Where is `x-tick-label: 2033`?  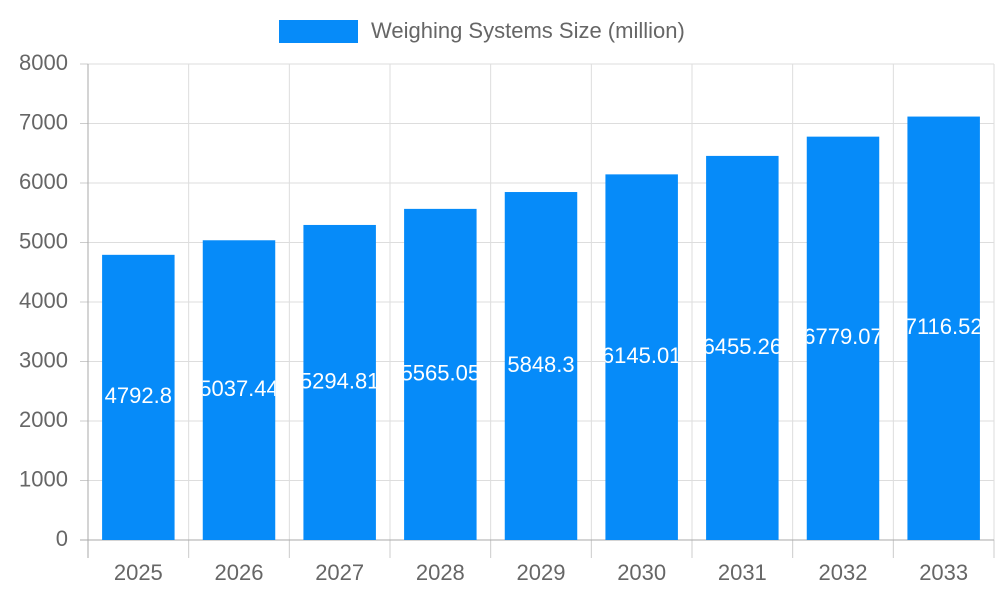 x-tick-label: 2033 is located at coordinates (943, 572).